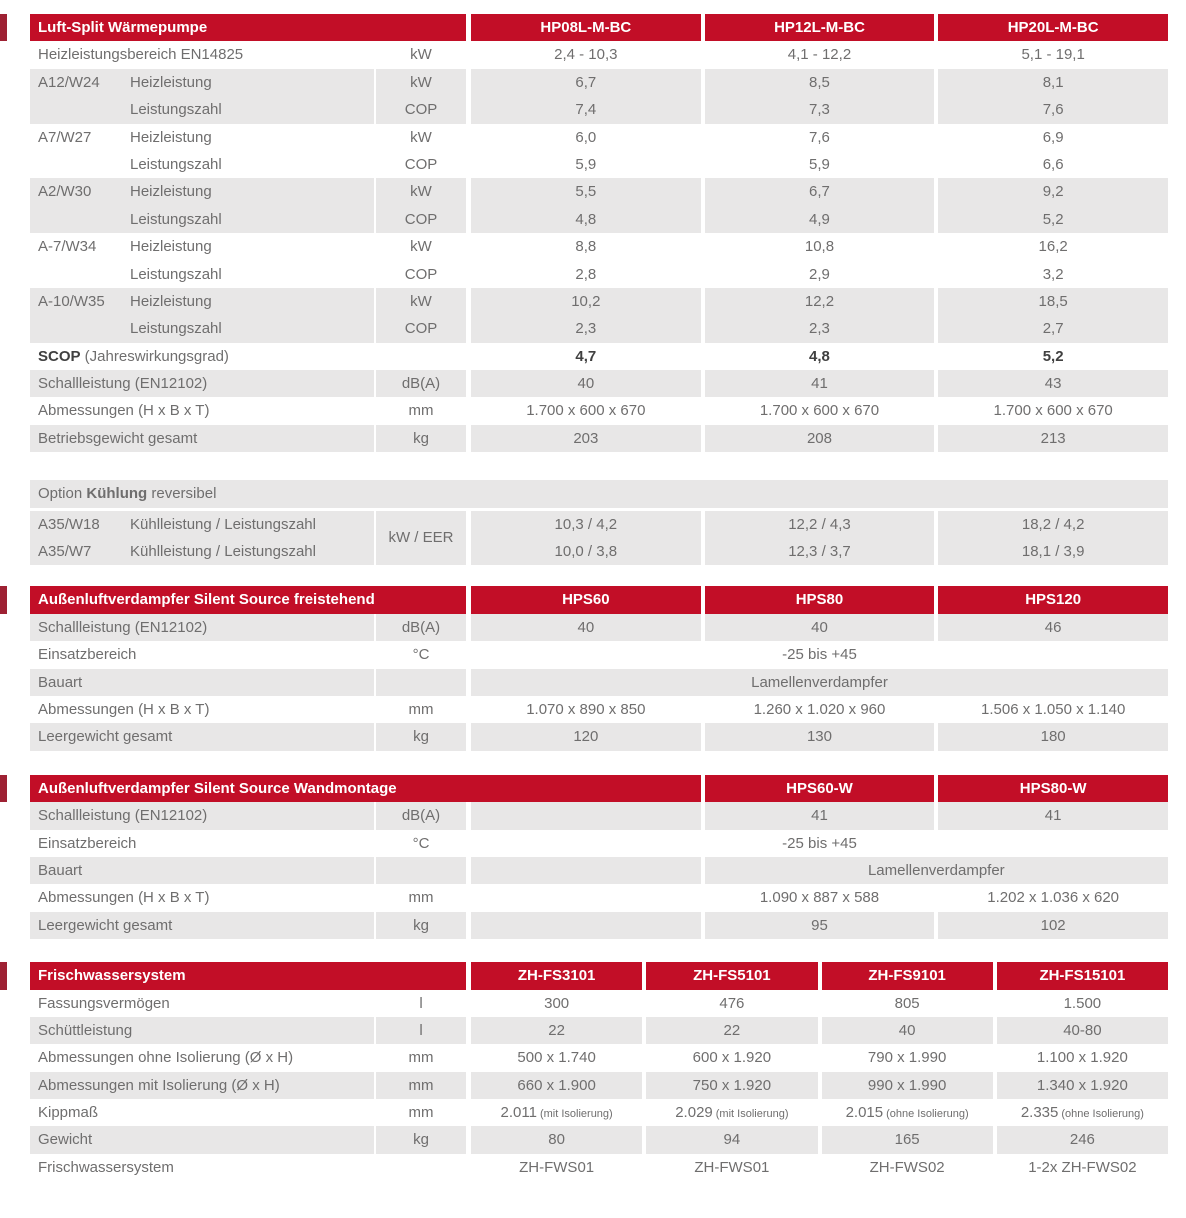  Describe the element at coordinates (104, 1003) in the screenshot. I see `property-label: Fassungsvermögen` at that location.